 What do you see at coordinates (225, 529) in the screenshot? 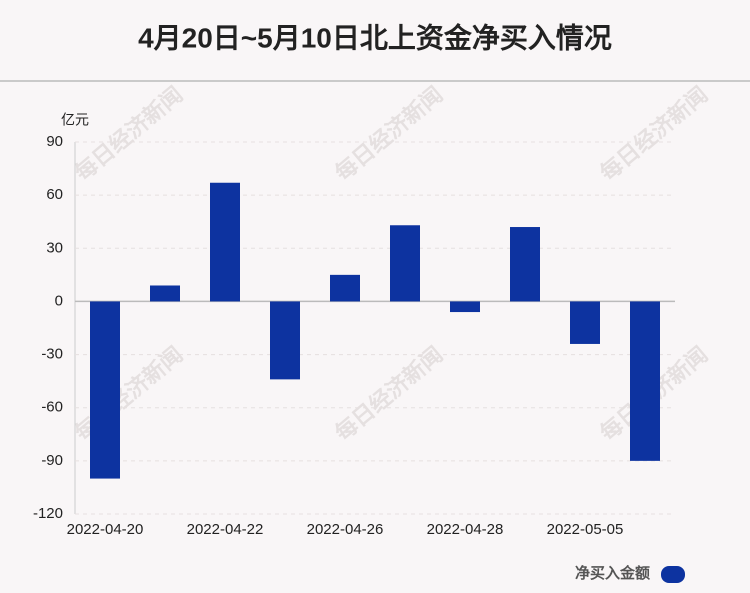
I see `x-tick-label: 2022-04-22` at bounding box center [225, 529].